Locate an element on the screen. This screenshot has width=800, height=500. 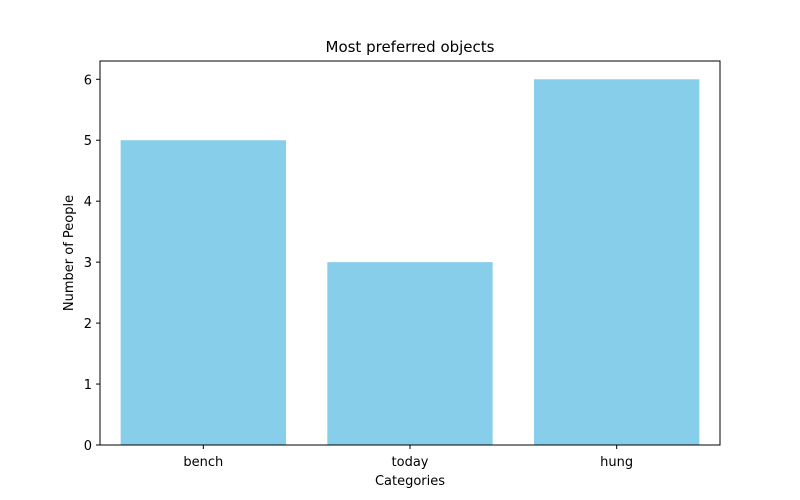
y-tick-label-2: 2 is located at coordinates (88, 324).